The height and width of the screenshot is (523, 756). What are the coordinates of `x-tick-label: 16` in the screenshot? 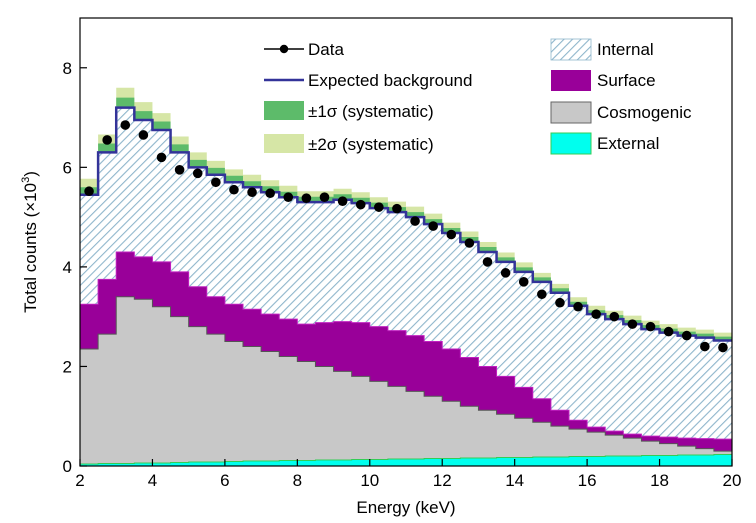 It's located at (587, 480).